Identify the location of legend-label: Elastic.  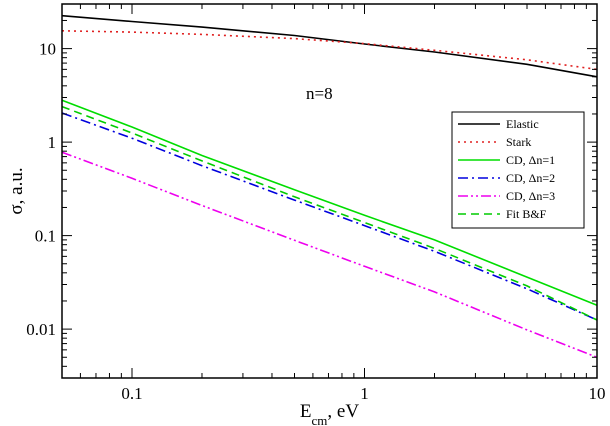
(522, 124).